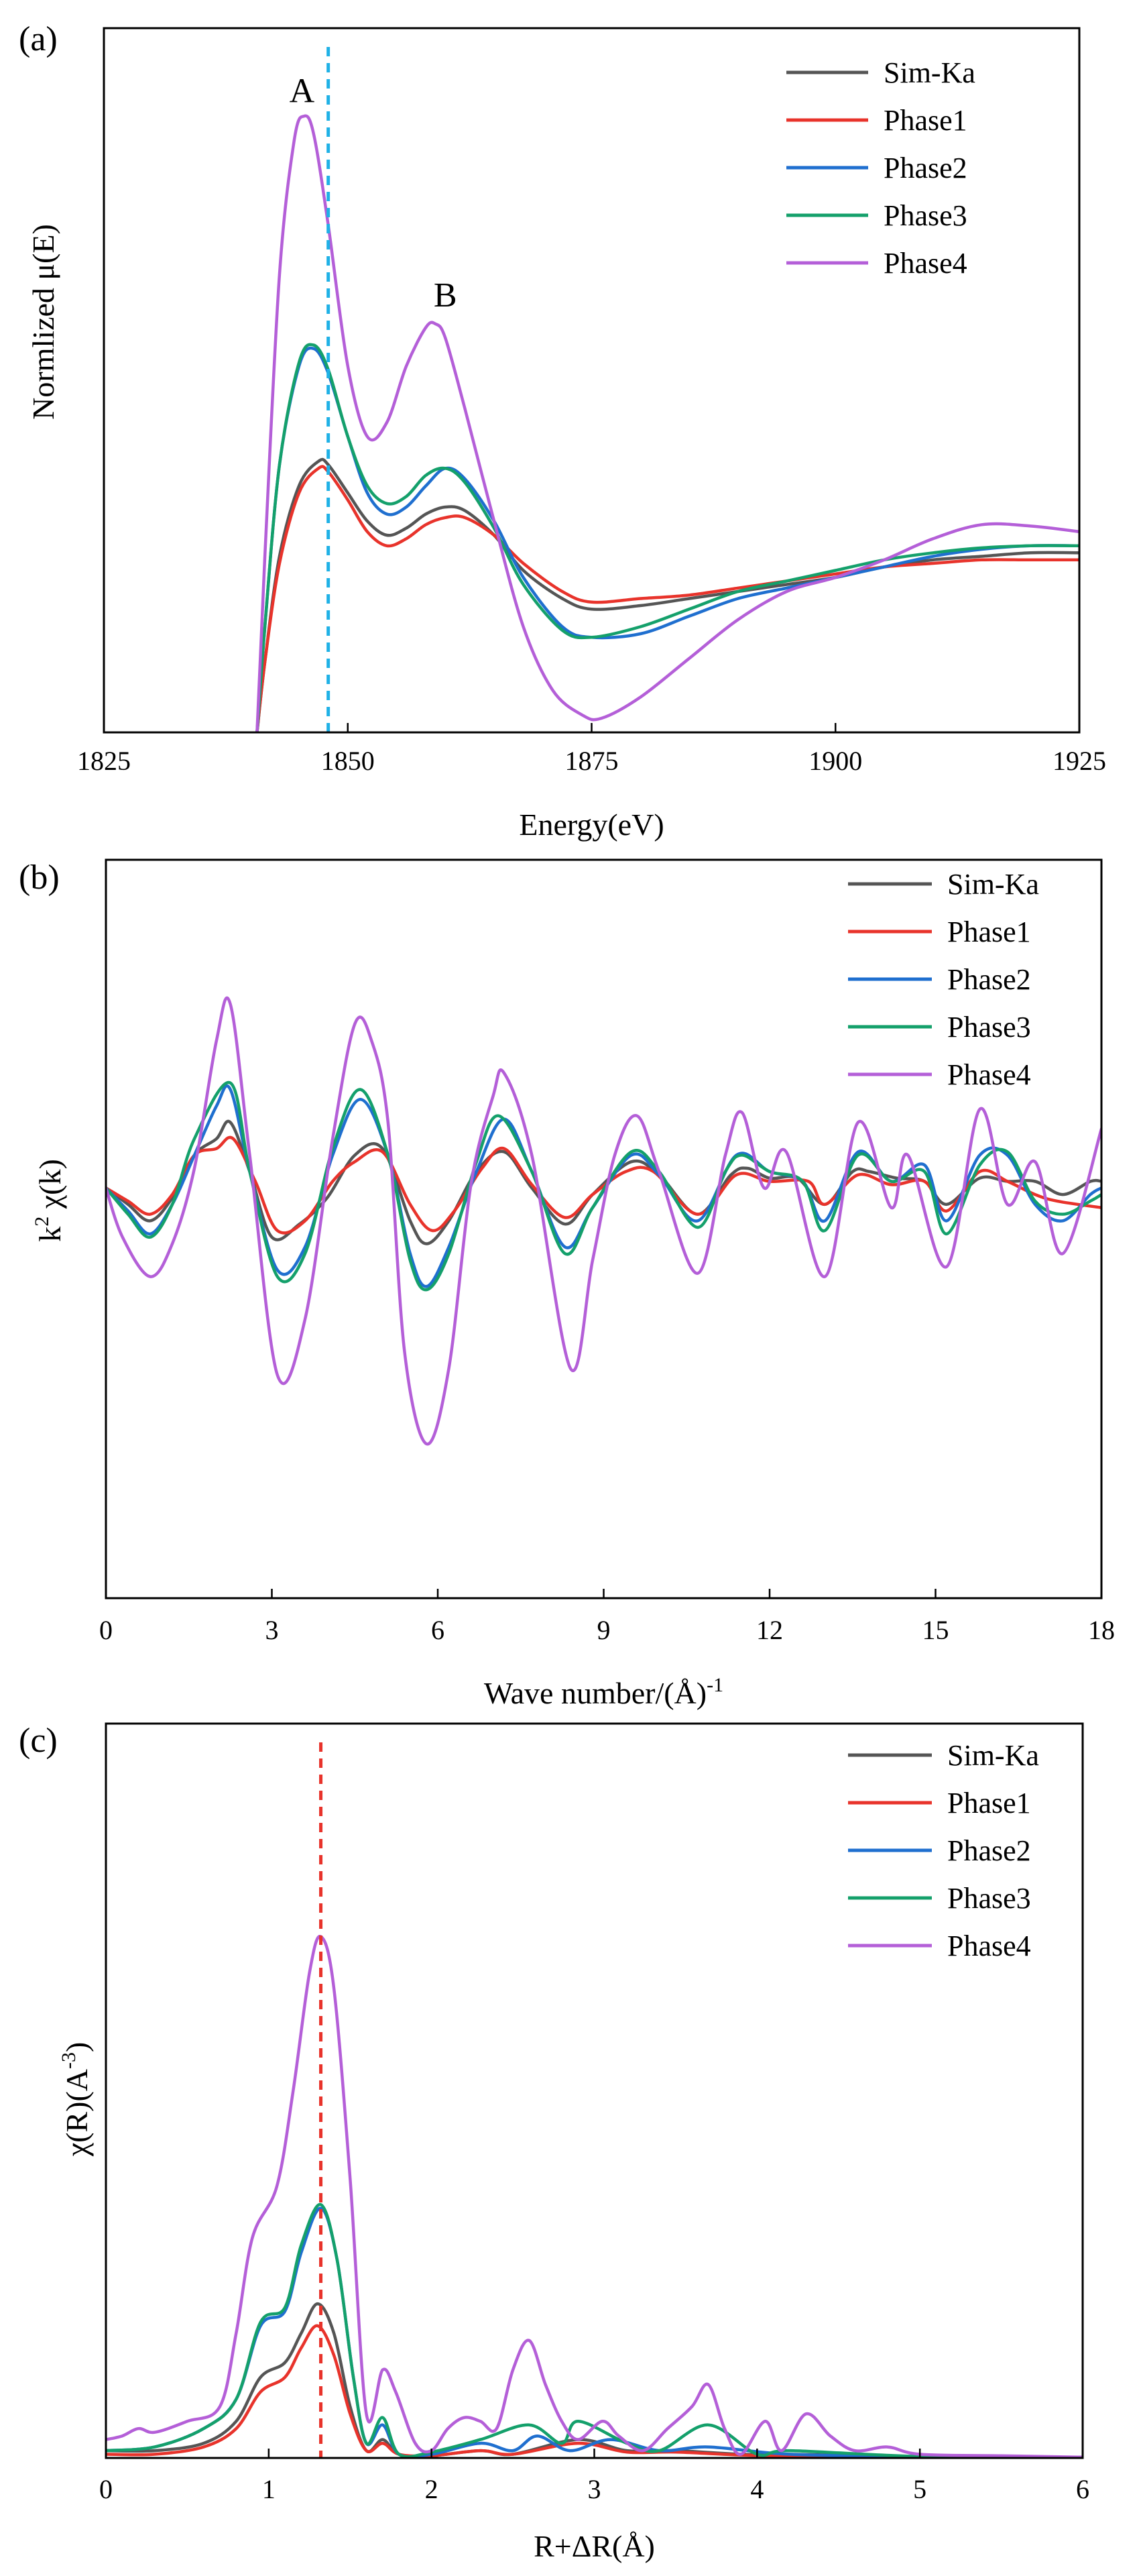 This screenshot has height=2576, width=1141. I want to click on peak-annotation-a: A, so click(302, 91).